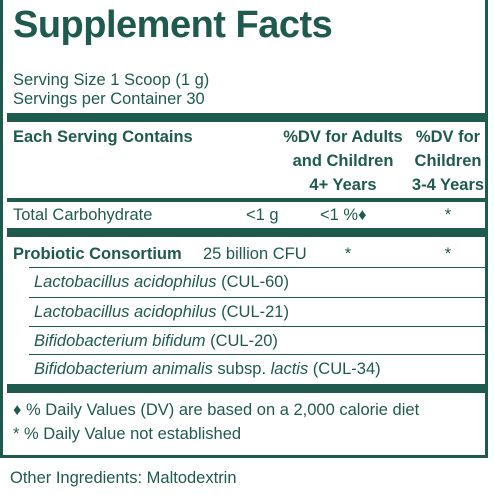  I want to click on header-dv-adults-l3: 4+ Years, so click(343, 185).